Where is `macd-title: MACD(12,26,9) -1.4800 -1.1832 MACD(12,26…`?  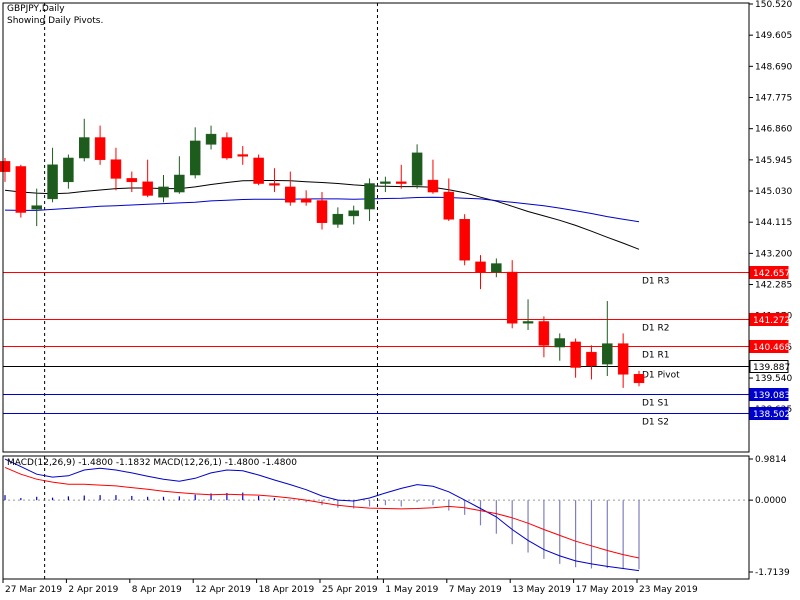
macd-title: MACD(12,26,9) -1.4800 -1.1832 MACD(12,26… is located at coordinates (152, 463).